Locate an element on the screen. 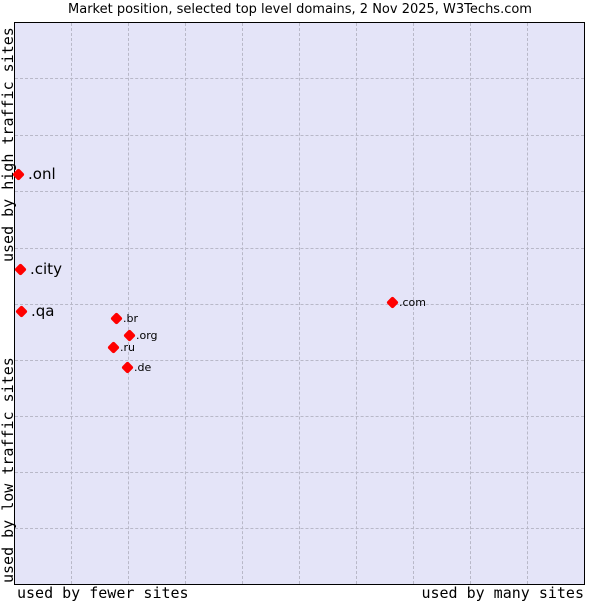  x-axis-label-right: used by many sites is located at coordinates (502, 593).